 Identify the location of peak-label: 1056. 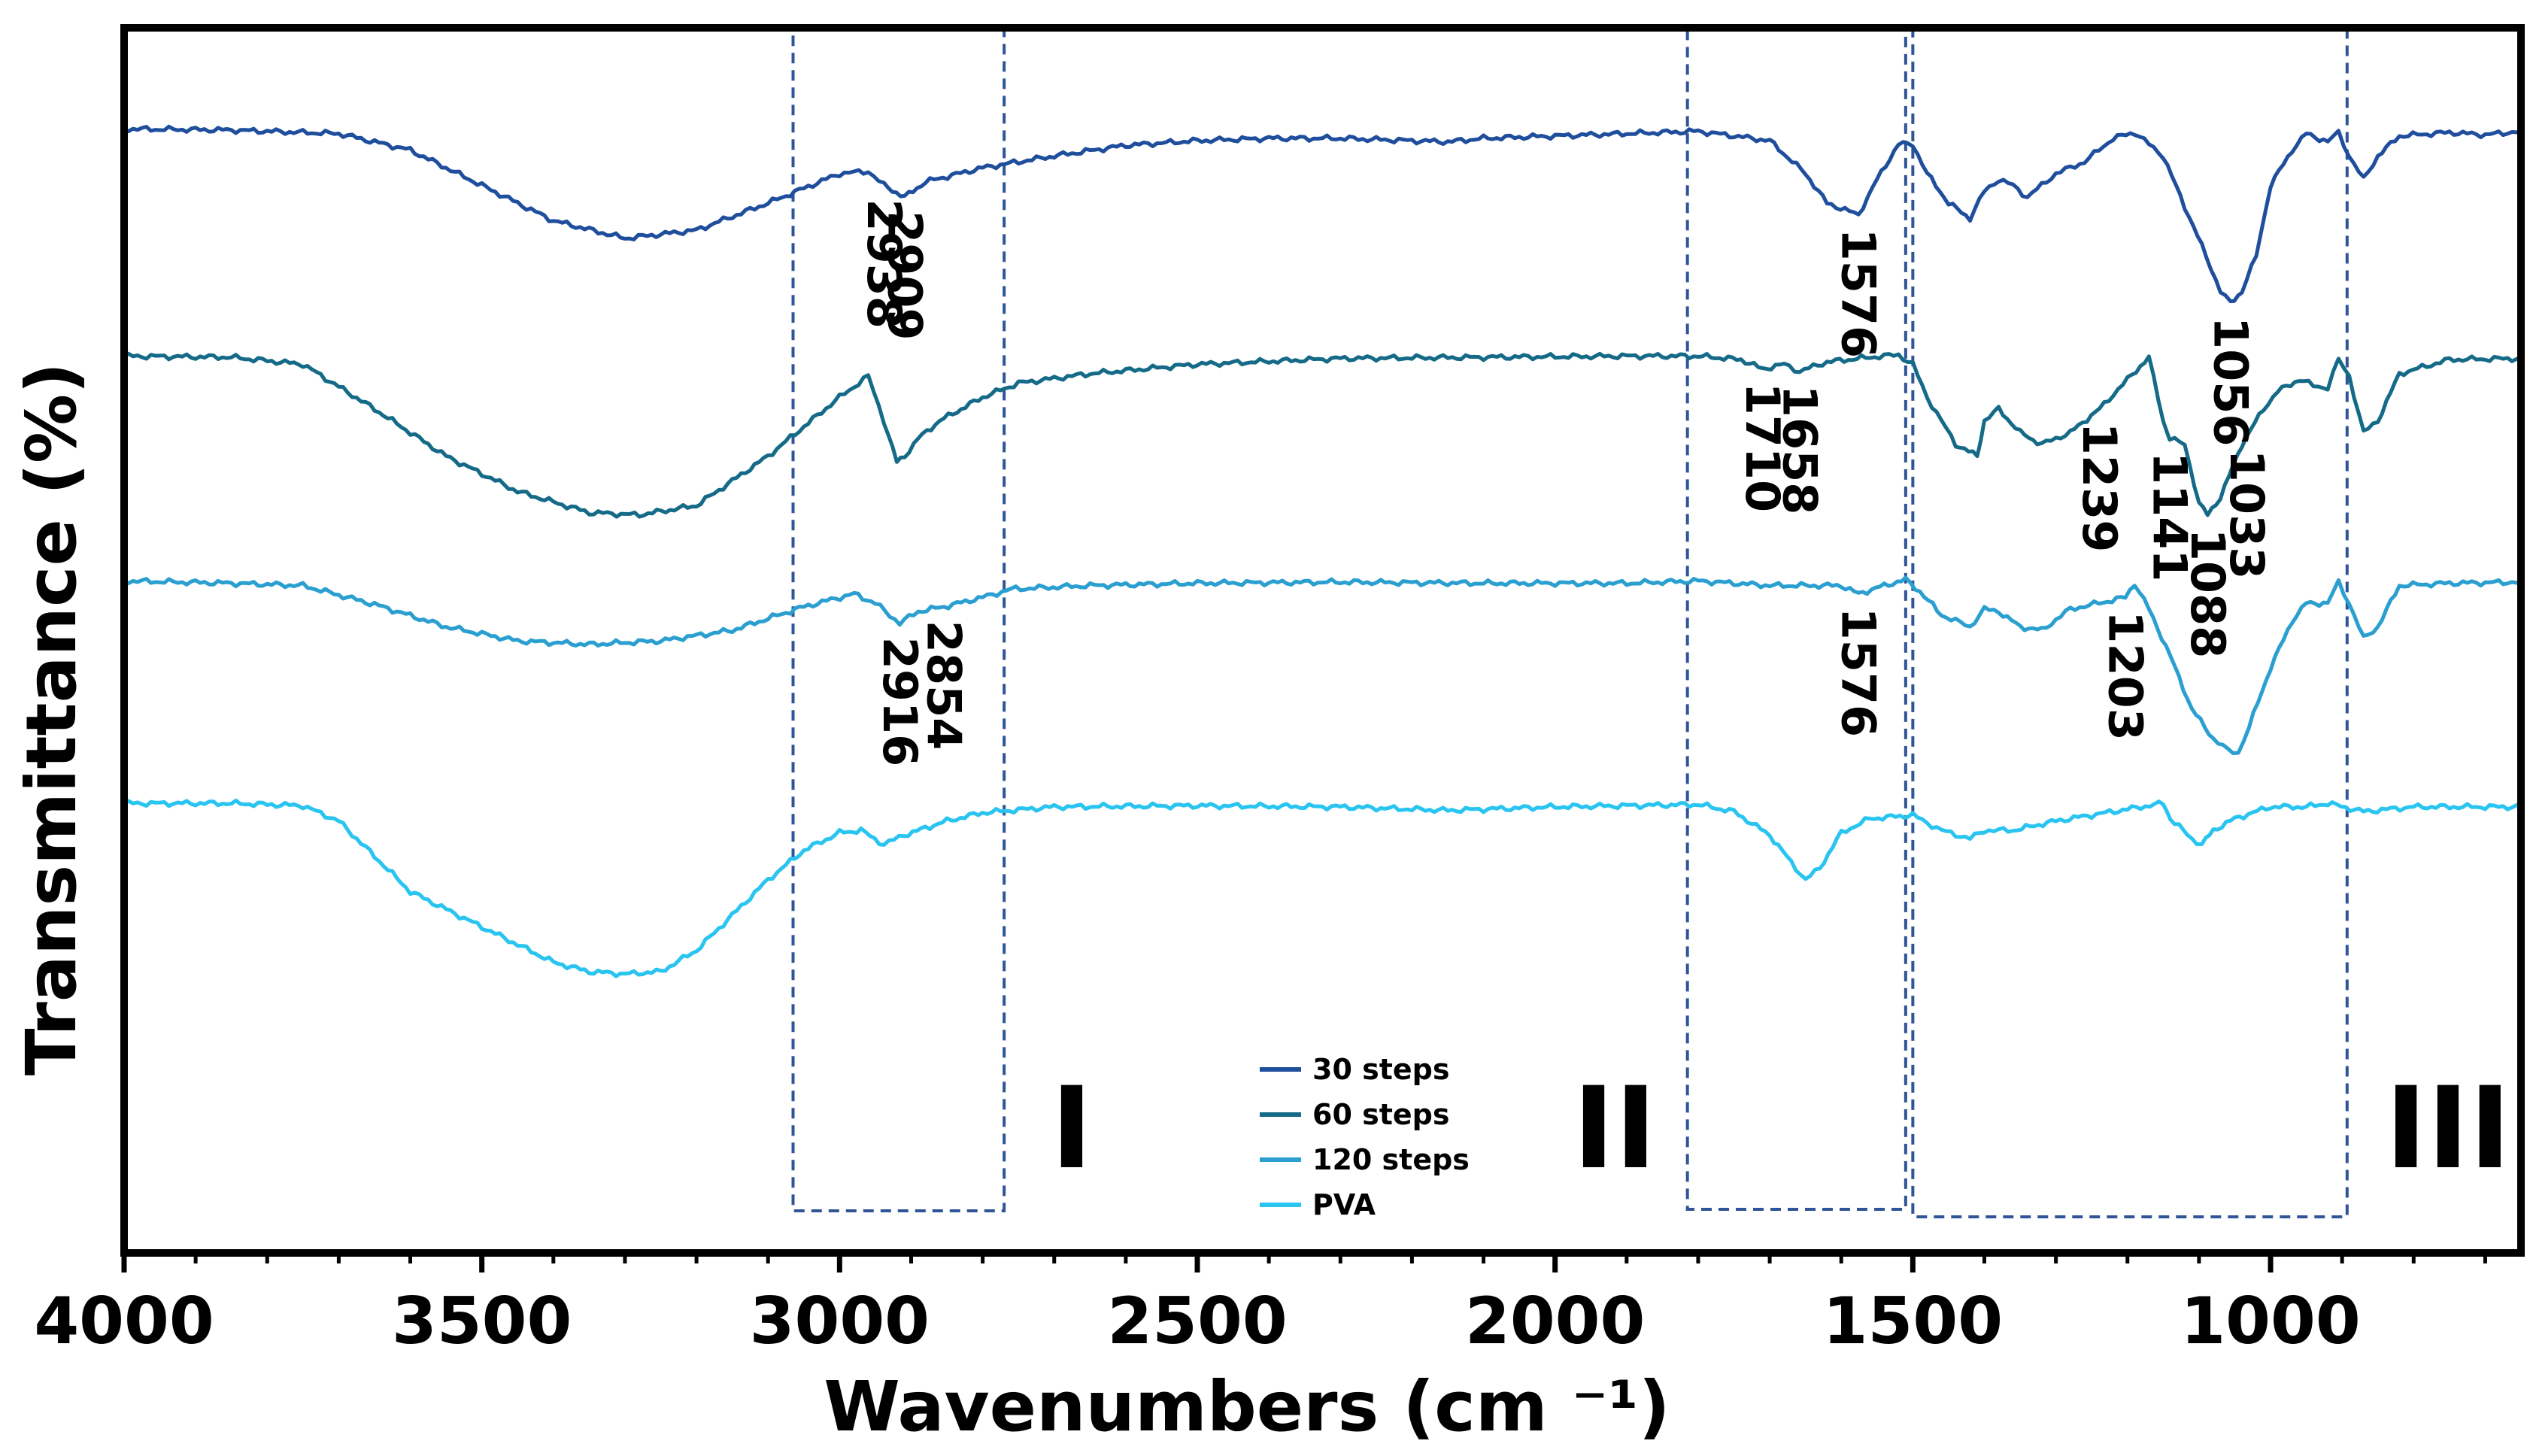
(2230, 382).